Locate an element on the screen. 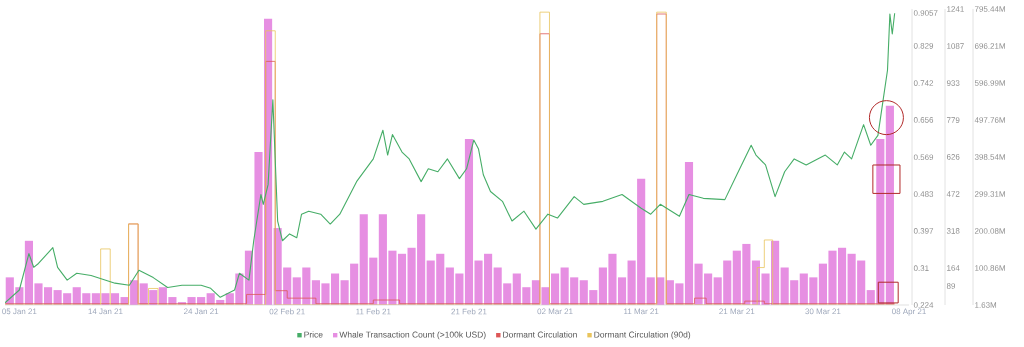  legend-label: Price is located at coordinates (313, 334).